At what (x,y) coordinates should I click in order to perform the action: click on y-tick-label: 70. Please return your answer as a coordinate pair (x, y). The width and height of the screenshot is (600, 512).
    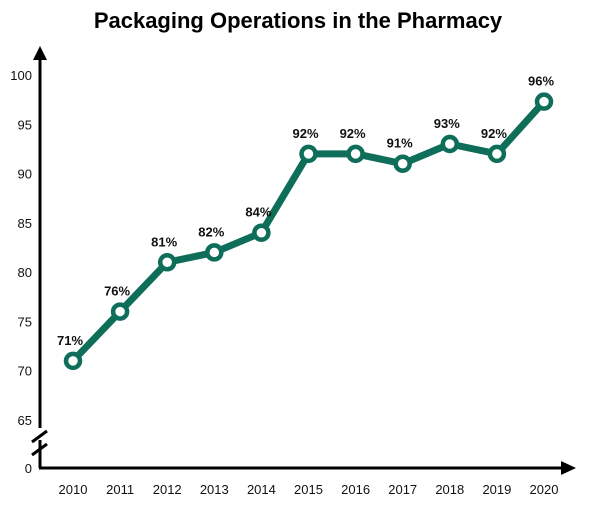
    Looking at the image, I should click on (25, 371).